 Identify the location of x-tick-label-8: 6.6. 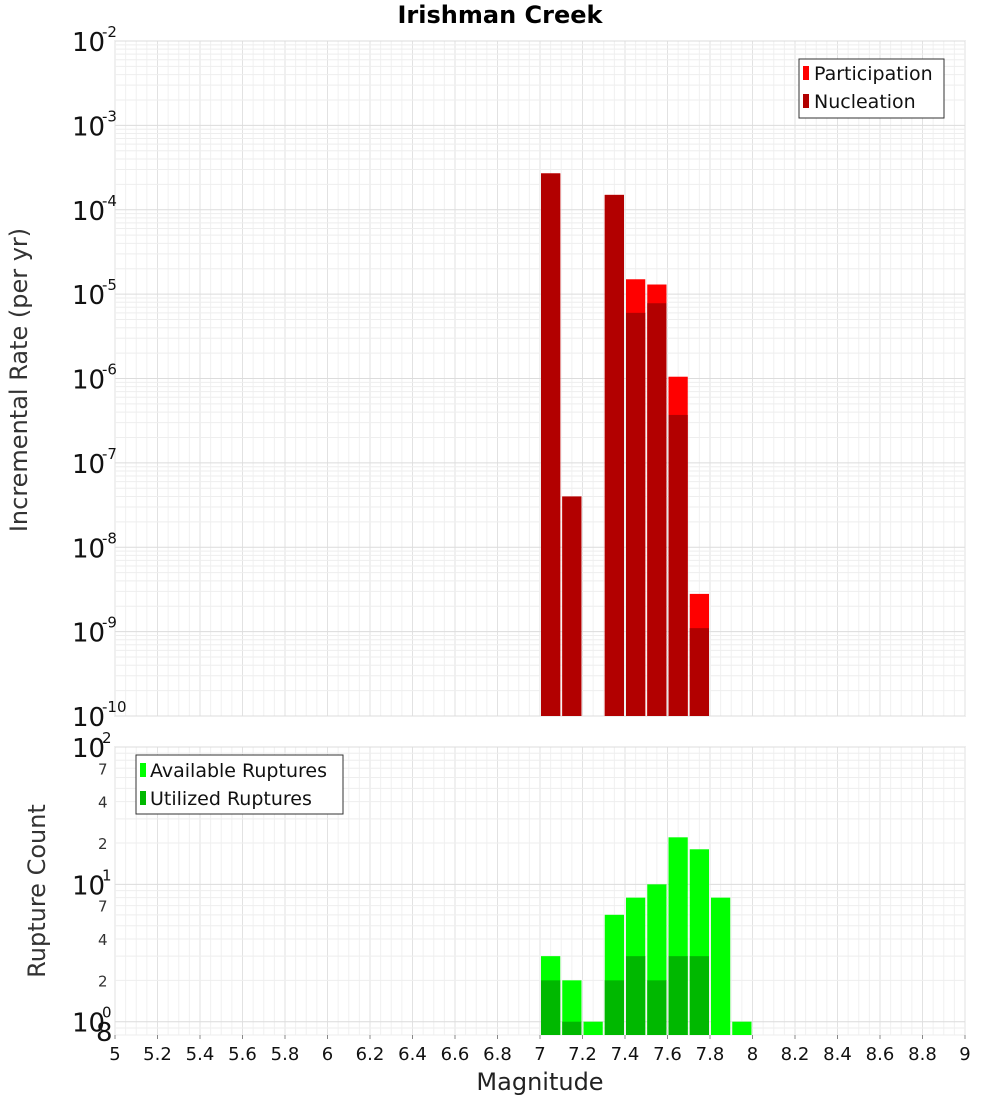
(455, 1054).